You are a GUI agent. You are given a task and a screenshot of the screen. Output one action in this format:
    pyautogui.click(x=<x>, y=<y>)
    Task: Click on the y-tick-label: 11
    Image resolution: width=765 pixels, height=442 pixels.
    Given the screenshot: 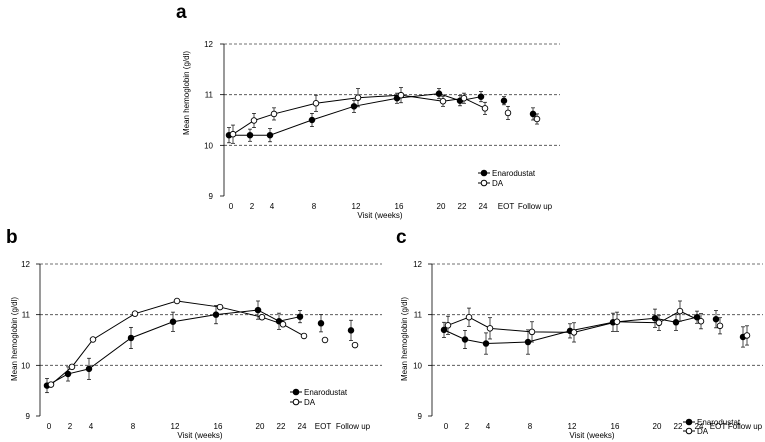 What is the action you would take?
    pyautogui.click(x=26, y=315)
    